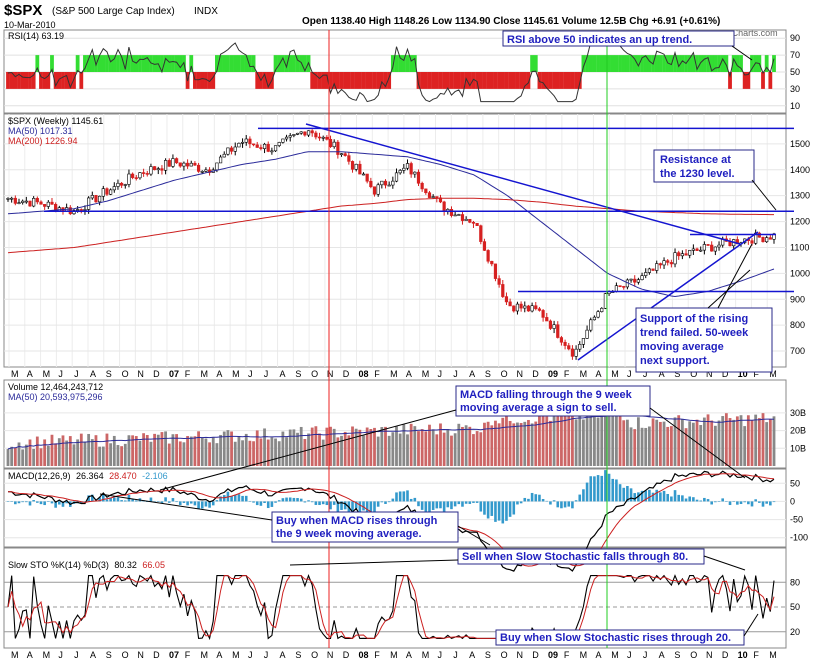  I want to click on month-tick-6: S, so click(109, 374).